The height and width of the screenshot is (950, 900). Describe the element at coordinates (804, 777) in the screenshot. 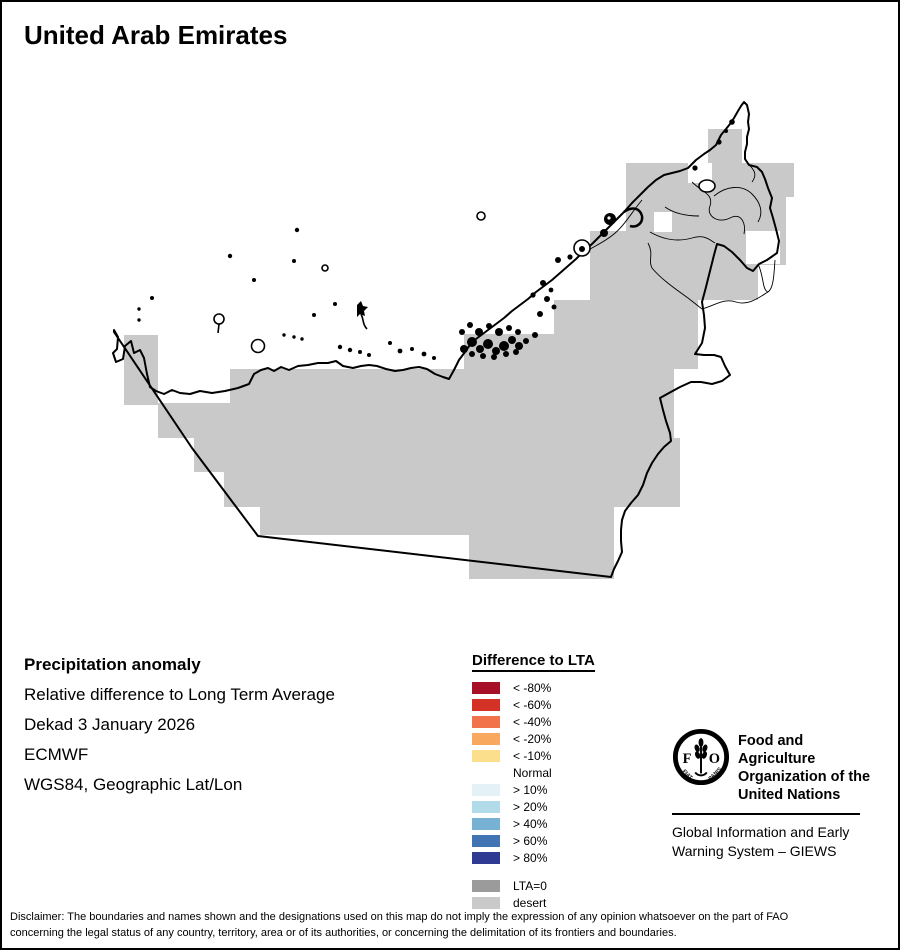

I see `fao-org-line: Organization of the` at that location.